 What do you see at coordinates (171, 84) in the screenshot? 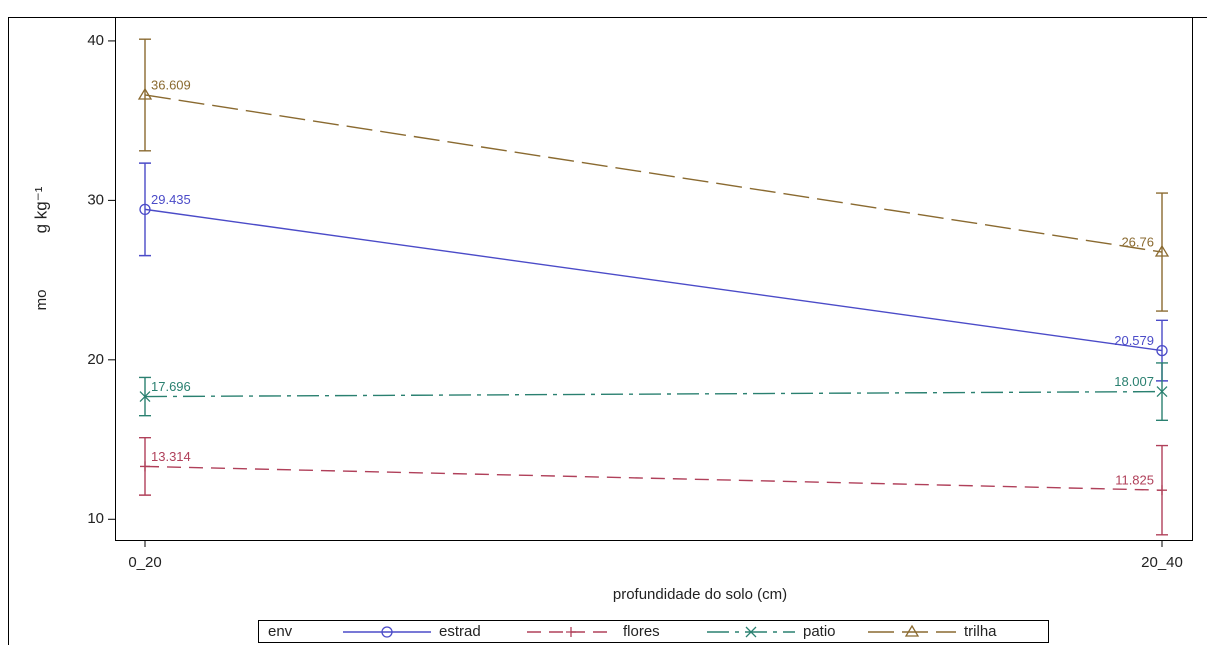
I see `data-label: 36.609` at bounding box center [171, 84].